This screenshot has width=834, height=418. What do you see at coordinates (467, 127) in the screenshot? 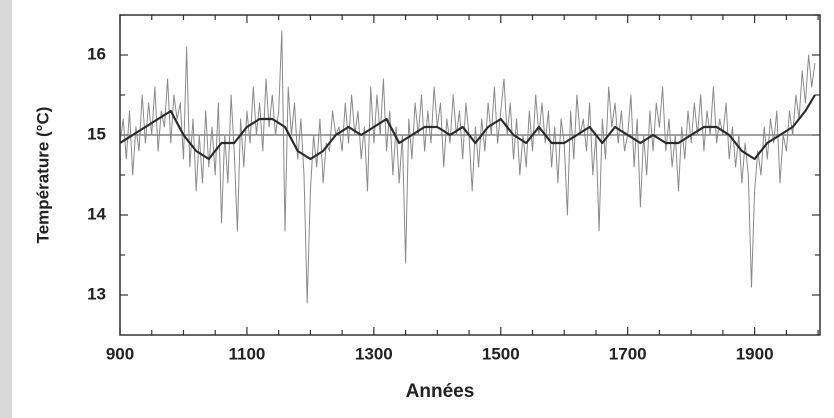
I see `line-series` at bounding box center [467, 127].